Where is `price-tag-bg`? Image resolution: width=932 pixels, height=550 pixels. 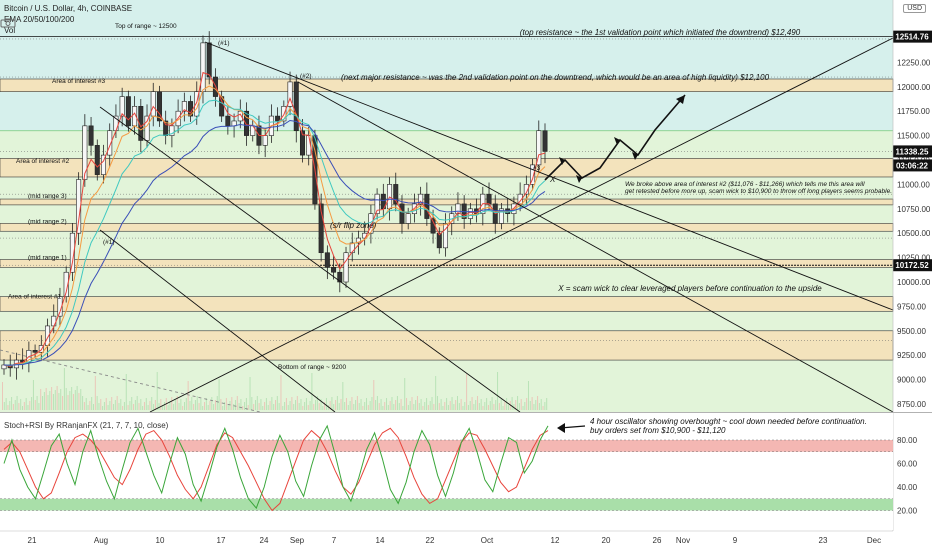
price-tag-bg is located at coordinates (912, 265).